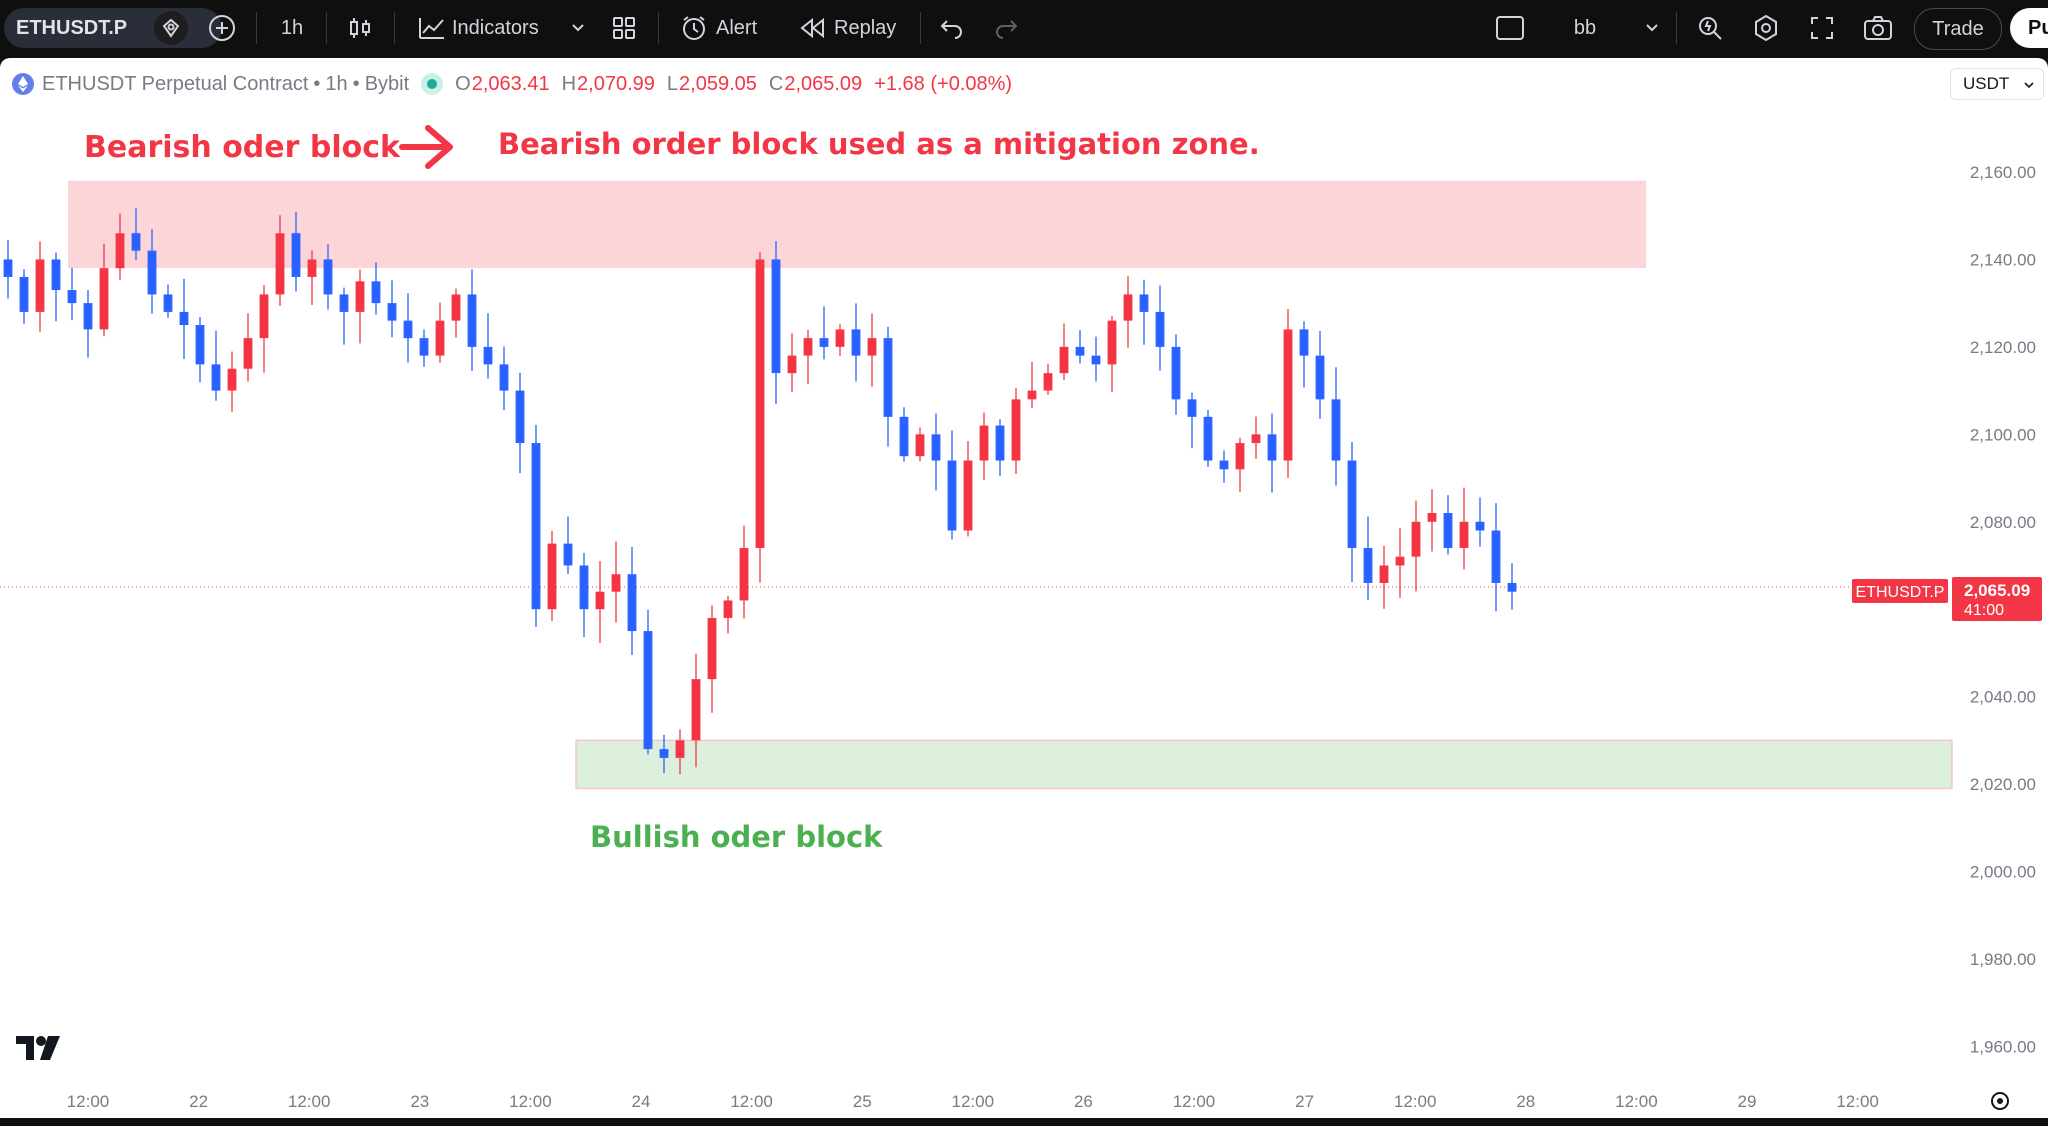  What do you see at coordinates (175, 83) in the screenshot?
I see `legend-title: ETHUSDT Perpetual Contract` at bounding box center [175, 83].